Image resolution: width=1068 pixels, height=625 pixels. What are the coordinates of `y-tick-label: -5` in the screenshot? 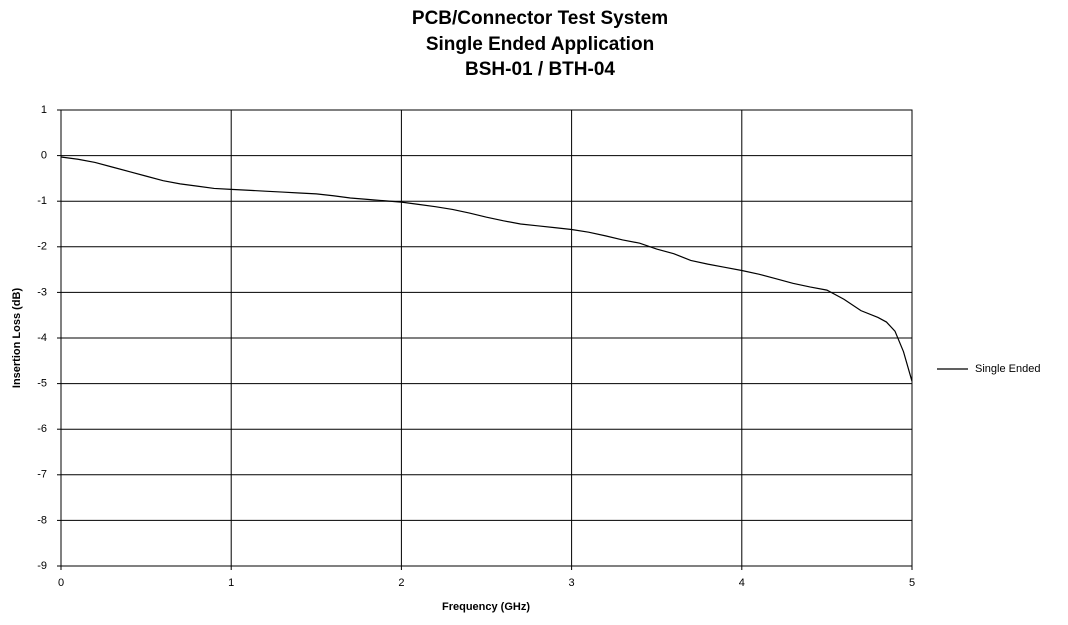 It's located at (42, 384).